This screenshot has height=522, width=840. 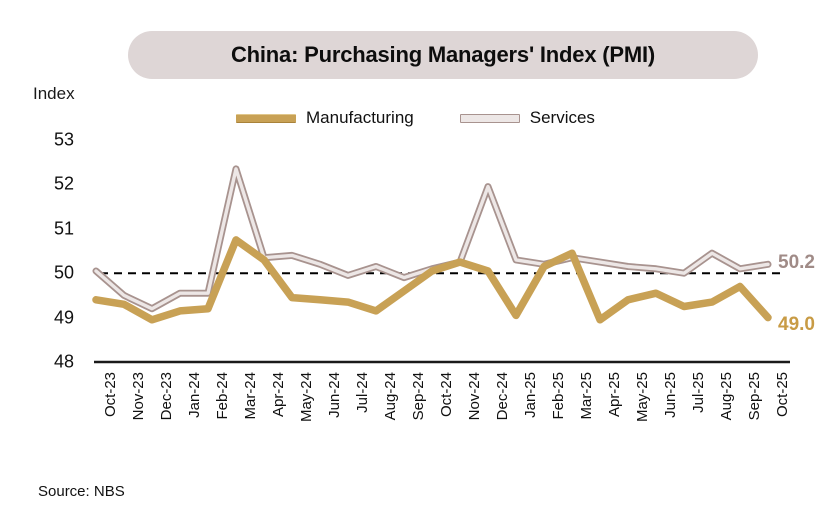 I want to click on x-tick-jul-24: Jul-24, so click(x=362, y=392).